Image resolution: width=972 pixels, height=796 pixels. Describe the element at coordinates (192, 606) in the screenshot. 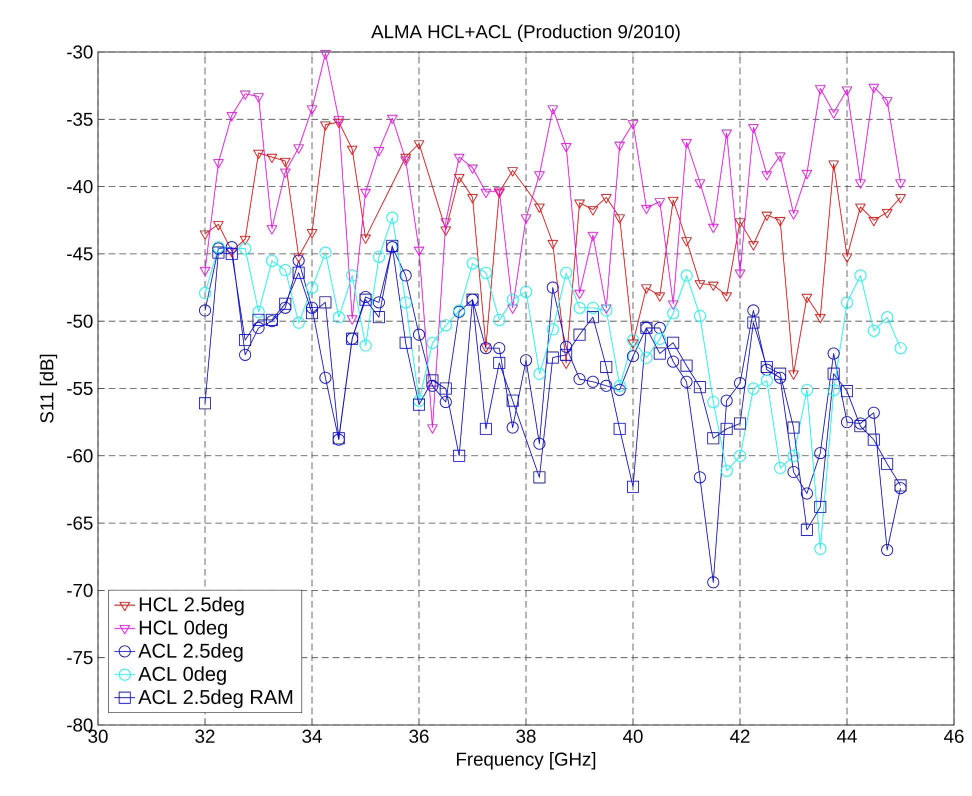

I see `legend-label: HCL 2.5deg` at that location.